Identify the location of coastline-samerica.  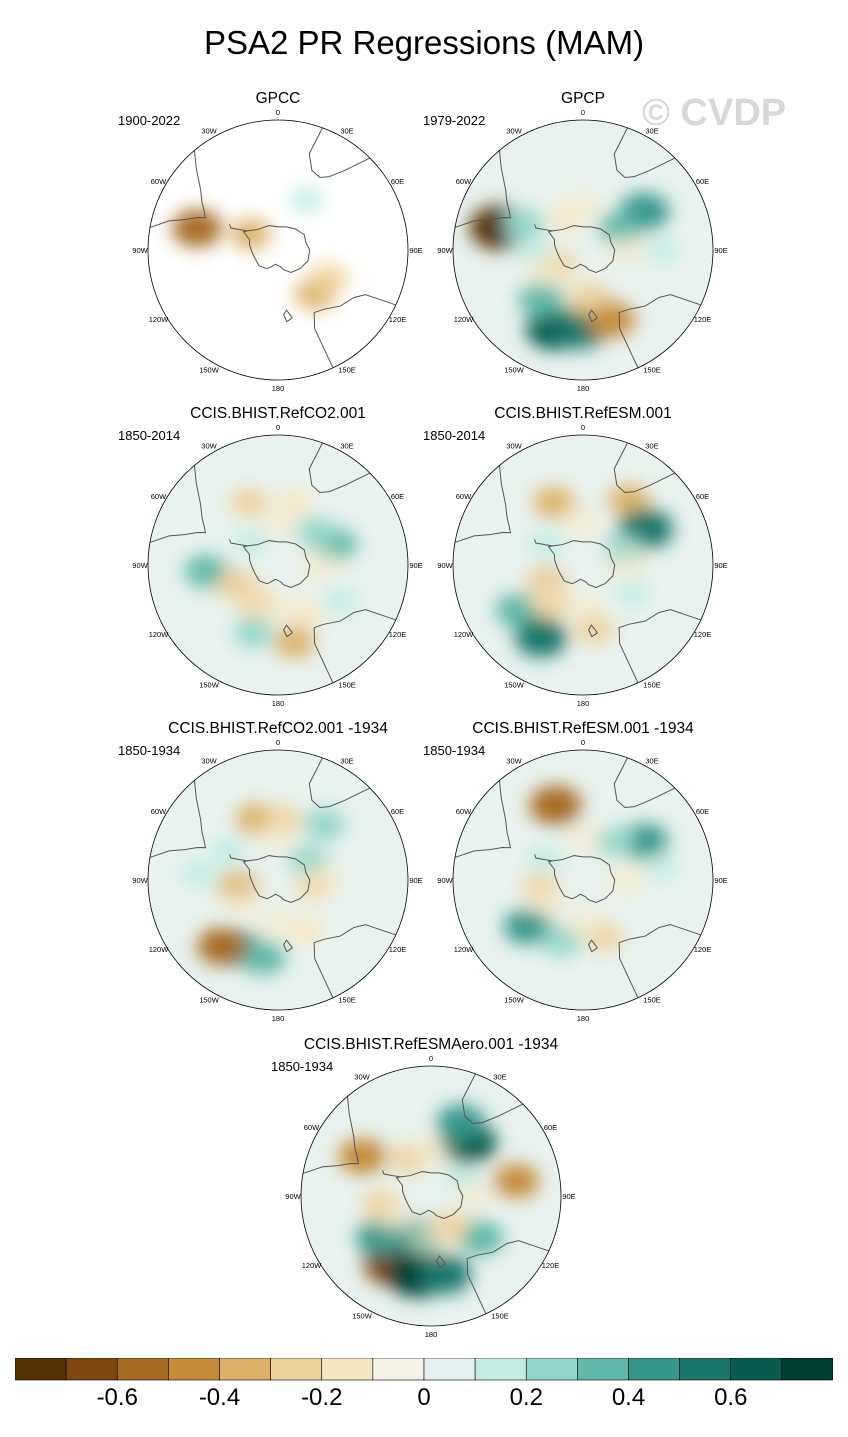
(483, 819).